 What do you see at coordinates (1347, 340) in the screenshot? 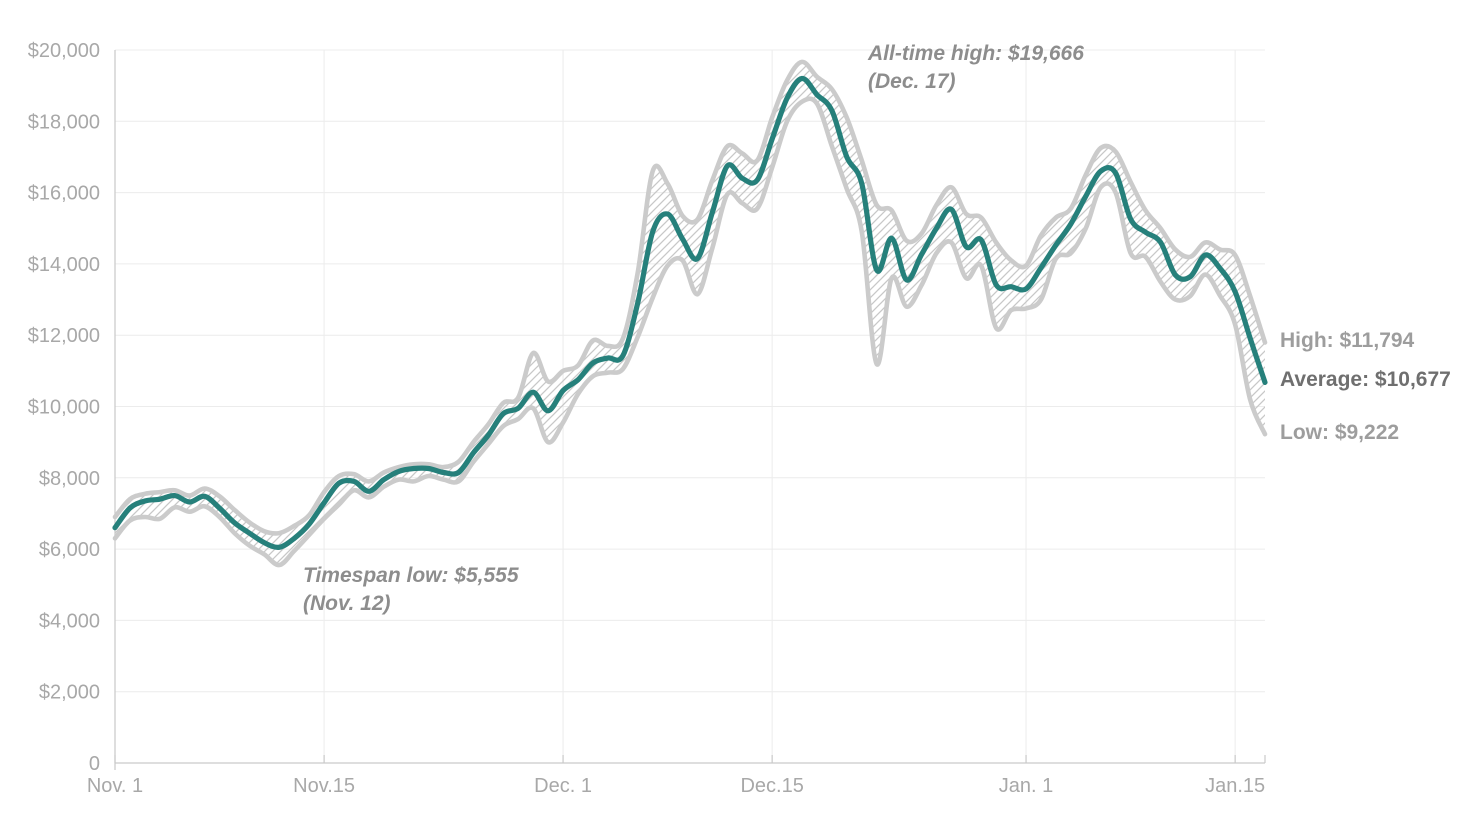
I see `final-high-label: High: $11,794` at bounding box center [1347, 340].